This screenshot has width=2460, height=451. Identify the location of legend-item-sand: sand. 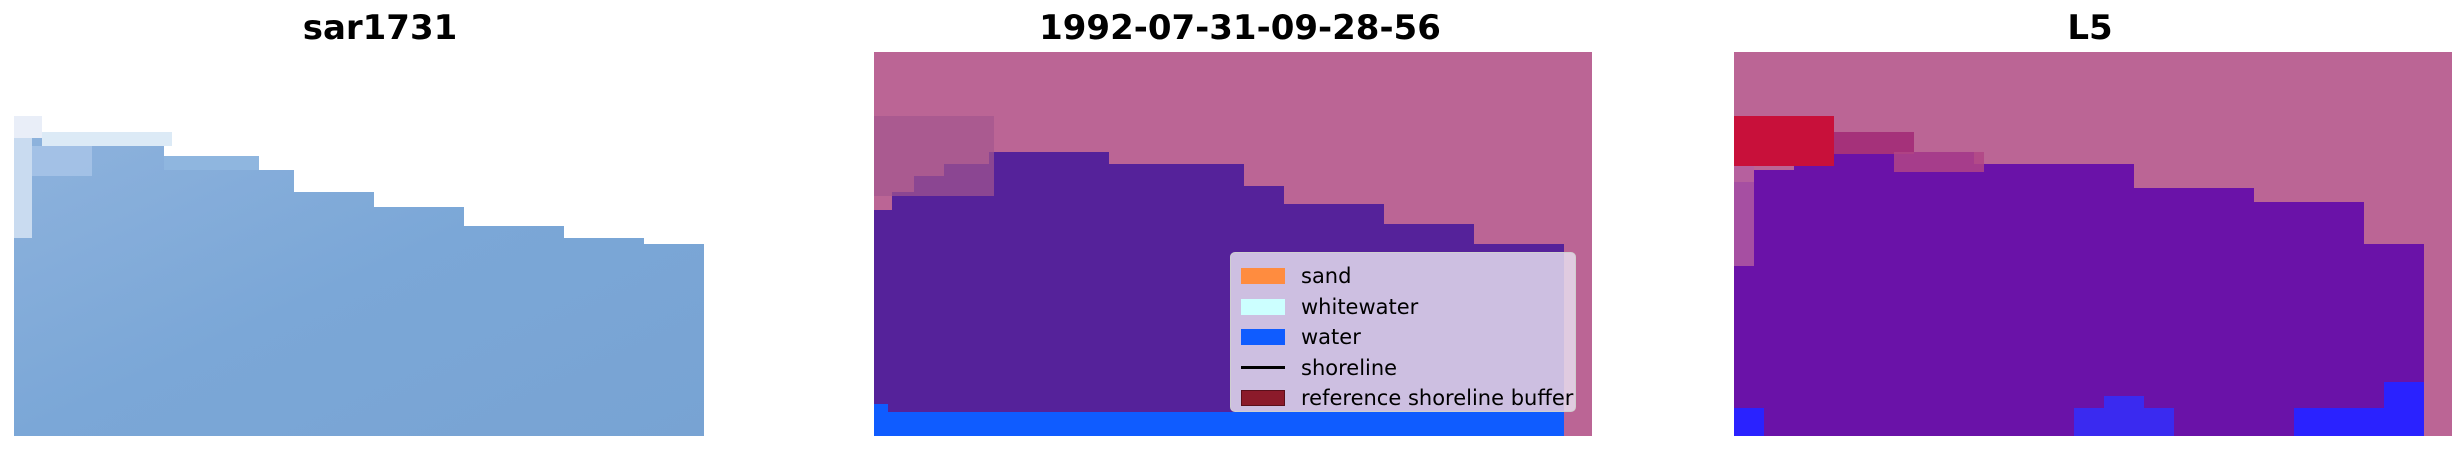
(1403, 276).